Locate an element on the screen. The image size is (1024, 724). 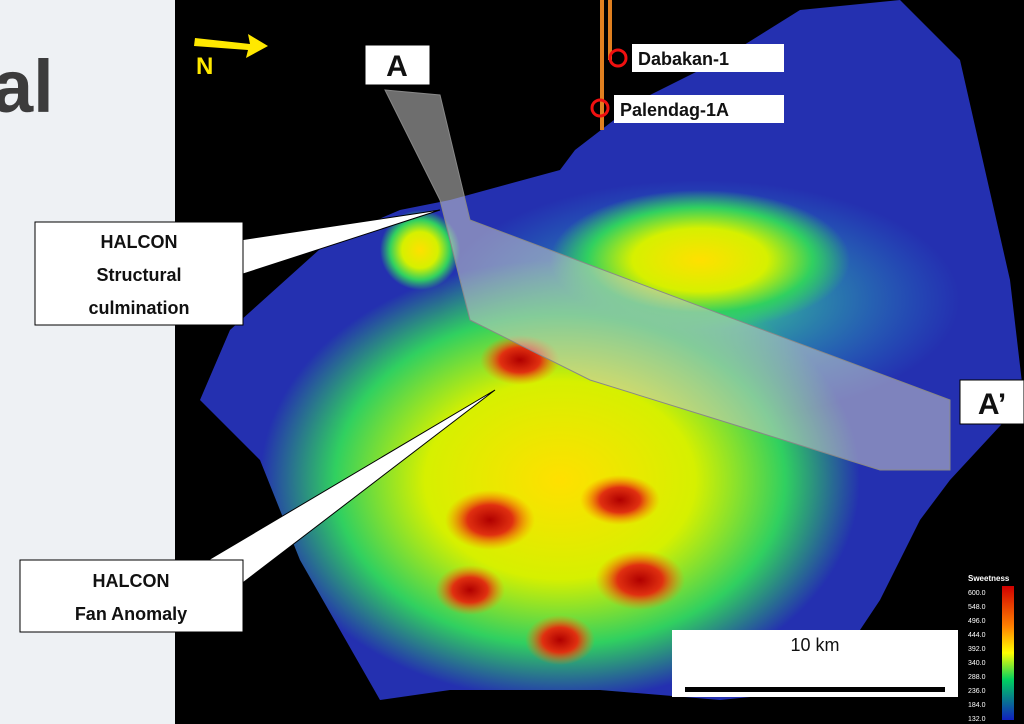
scale-bar-label: 10 km is located at coordinates (814, 645).